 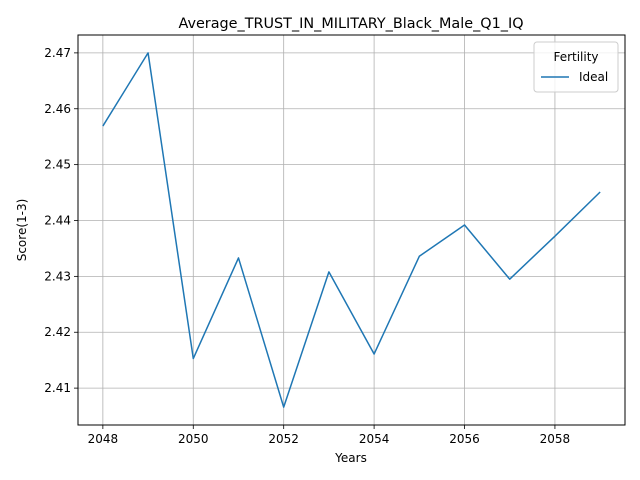 I want to click on legend-box, so click(x=576, y=67).